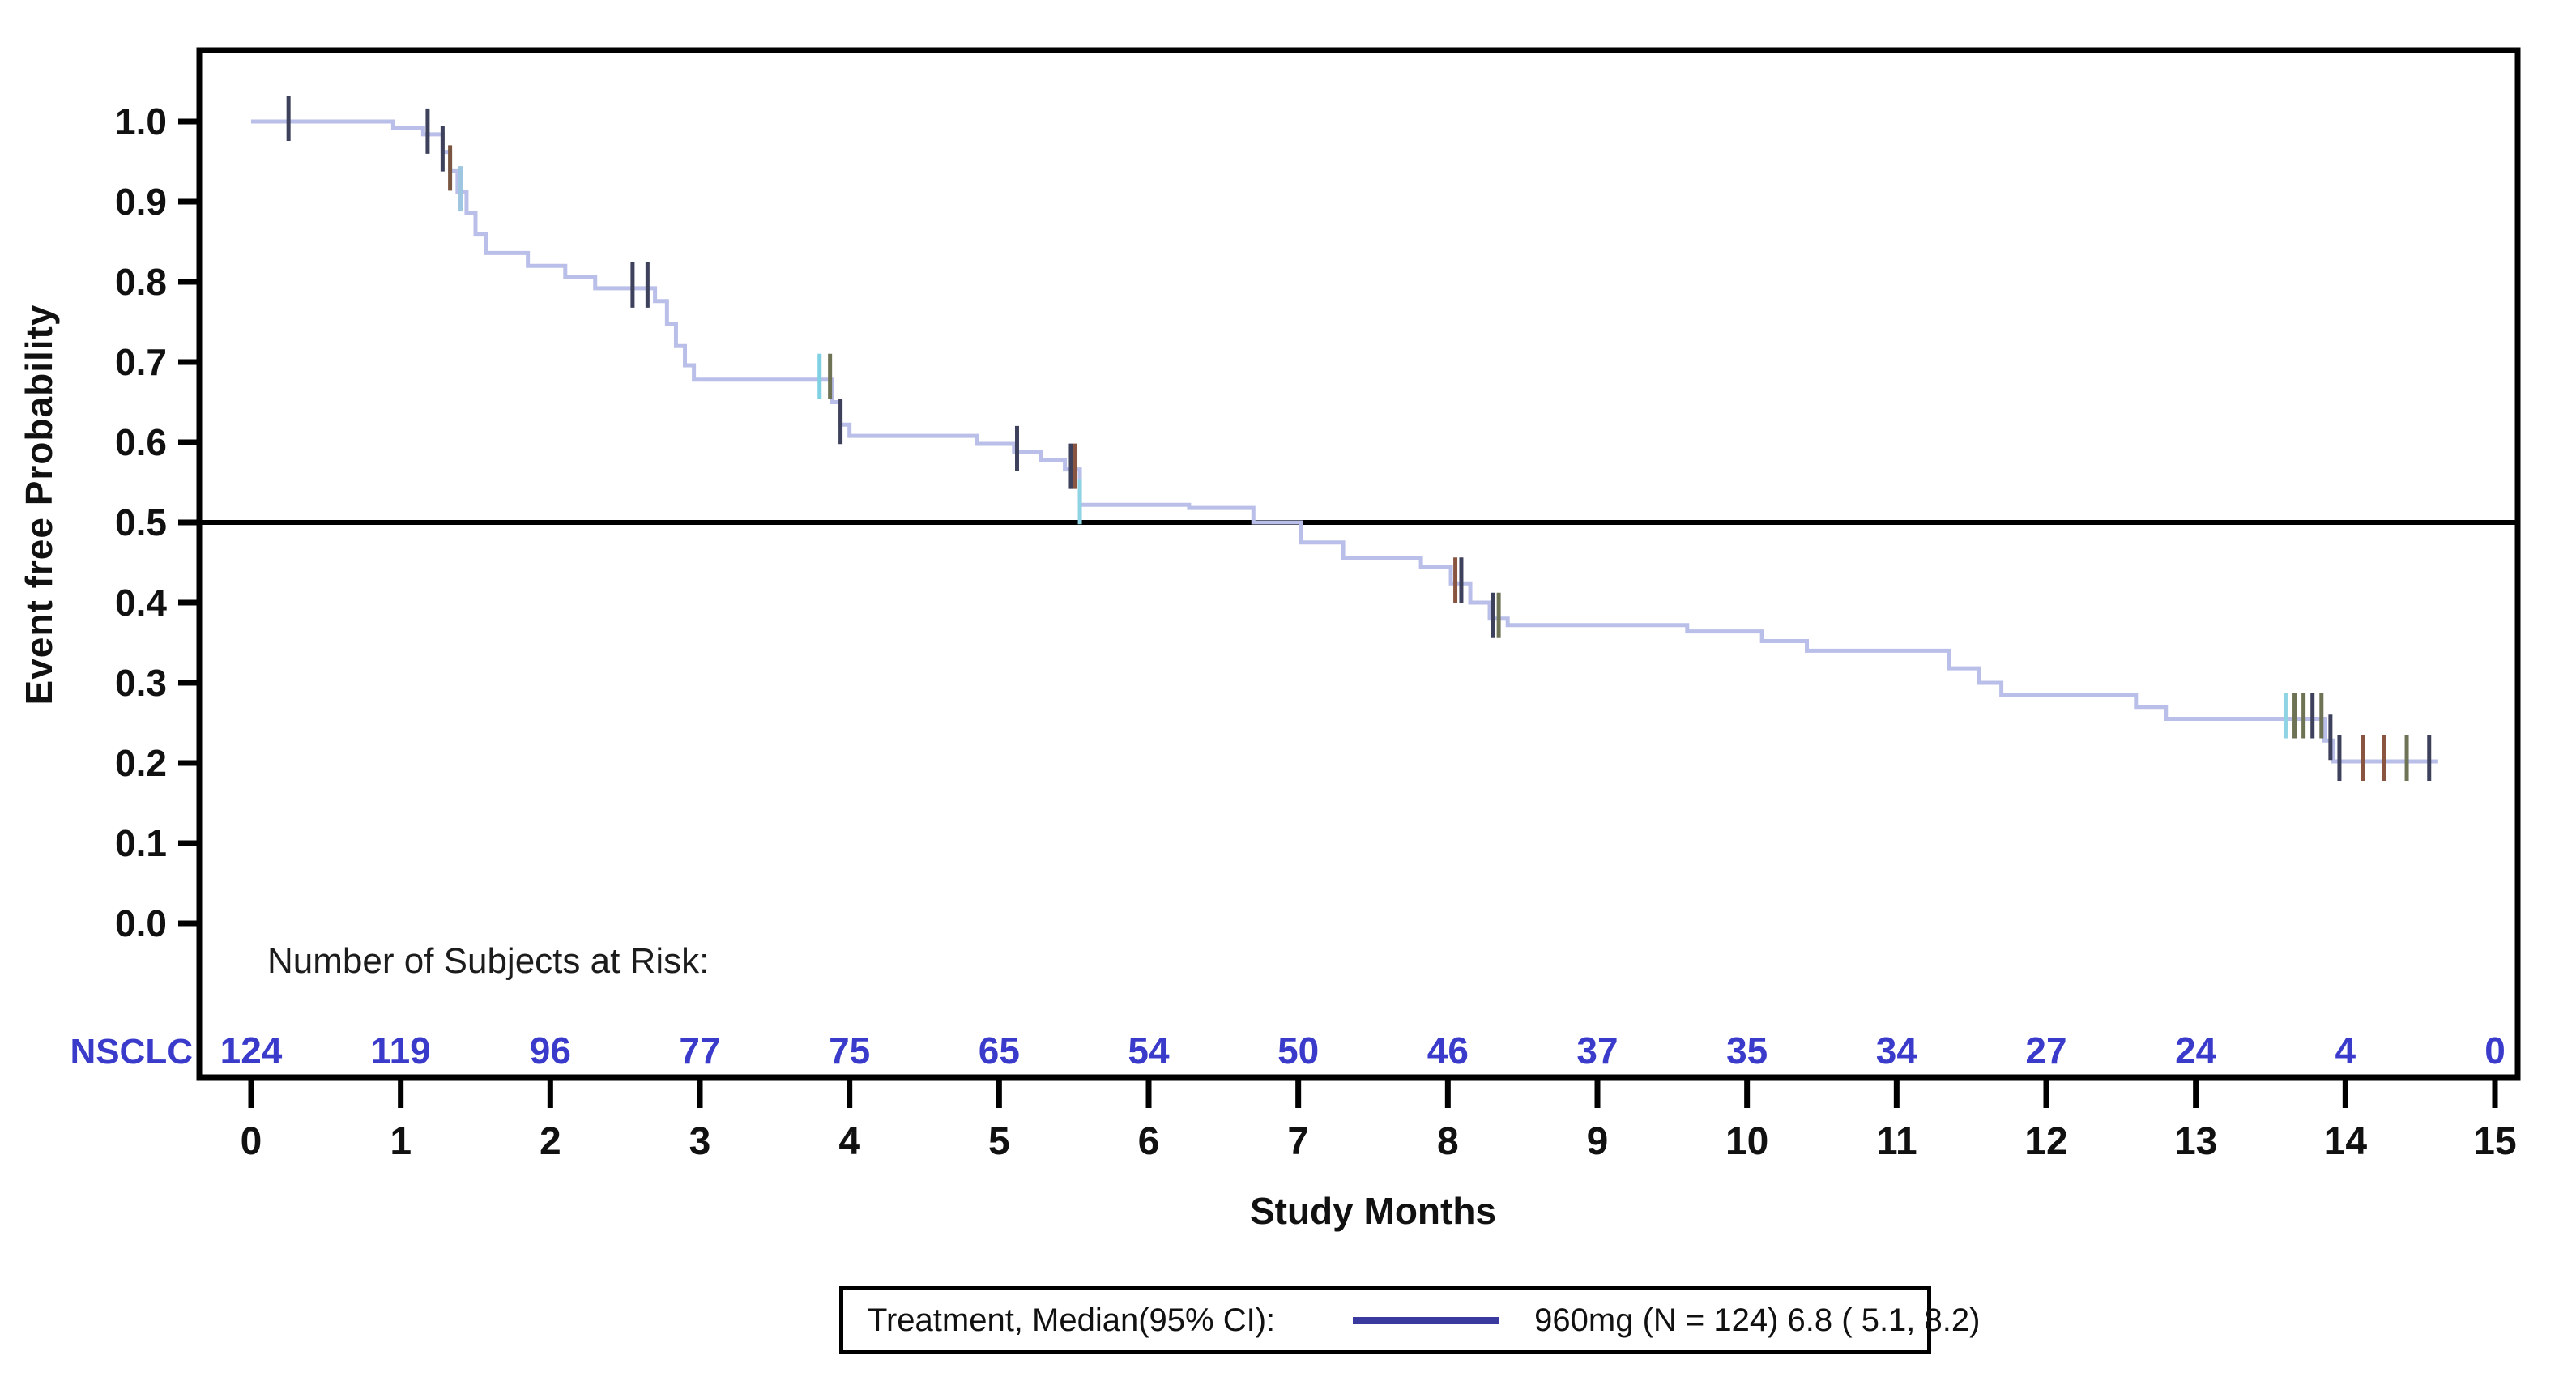  What do you see at coordinates (141, 202) in the screenshot?
I see `y-axis-tick-label: 0.9` at bounding box center [141, 202].